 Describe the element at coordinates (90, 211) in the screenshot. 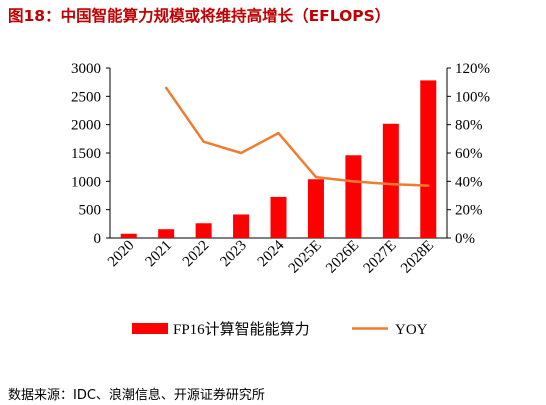

I see `y-left-tick-label: 500` at that location.